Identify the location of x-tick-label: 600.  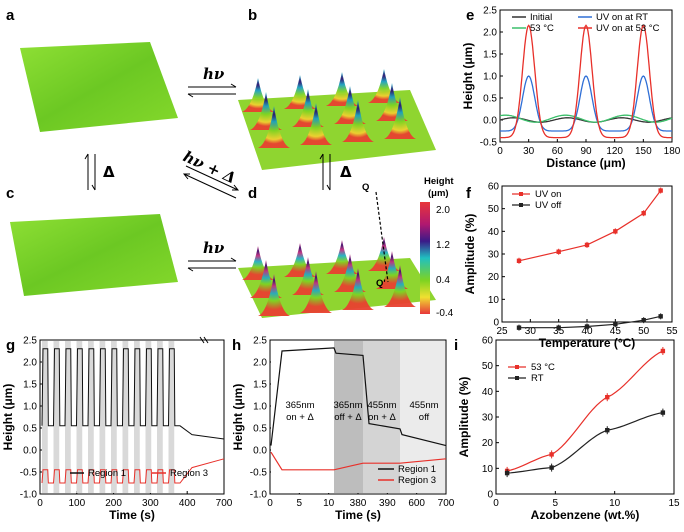
(416, 503).